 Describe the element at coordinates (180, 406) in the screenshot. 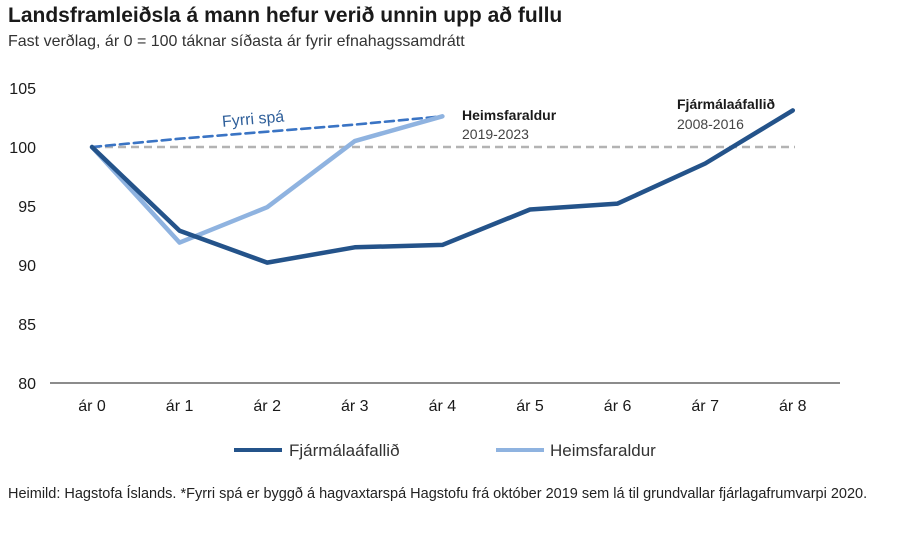

I see `x-tick-label: ár 1` at that location.